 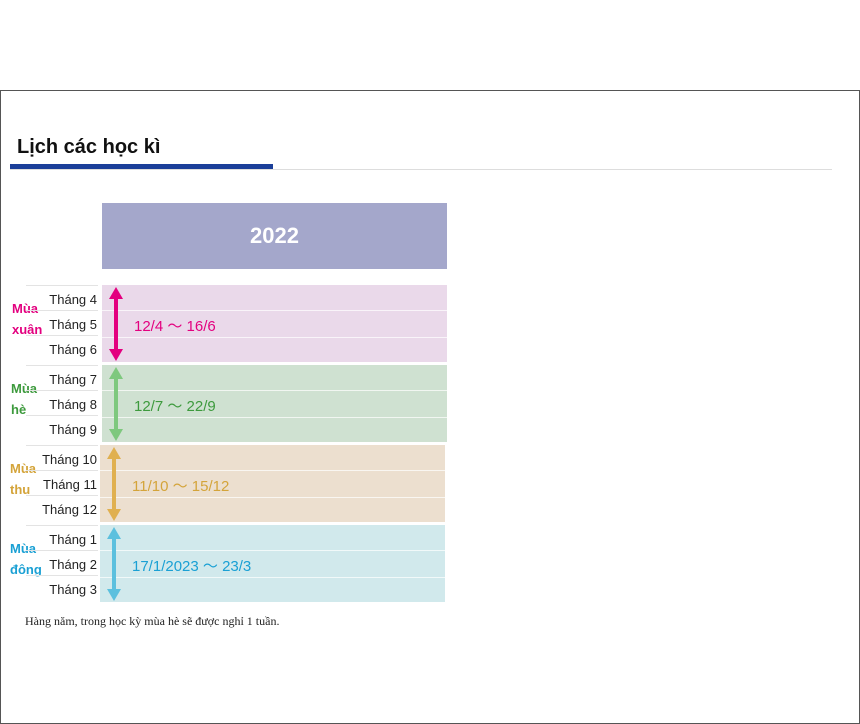 I want to click on month-label: Tháng 9, so click(x=73, y=429).